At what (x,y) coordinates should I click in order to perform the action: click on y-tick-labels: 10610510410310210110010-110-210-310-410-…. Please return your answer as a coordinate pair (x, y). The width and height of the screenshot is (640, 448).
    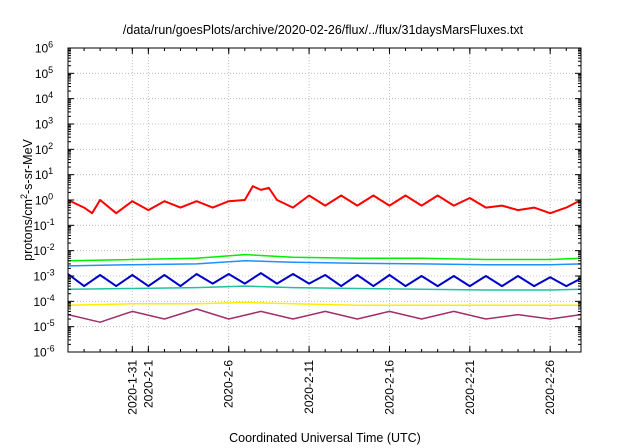
    Looking at the image, I should click on (43, 200).